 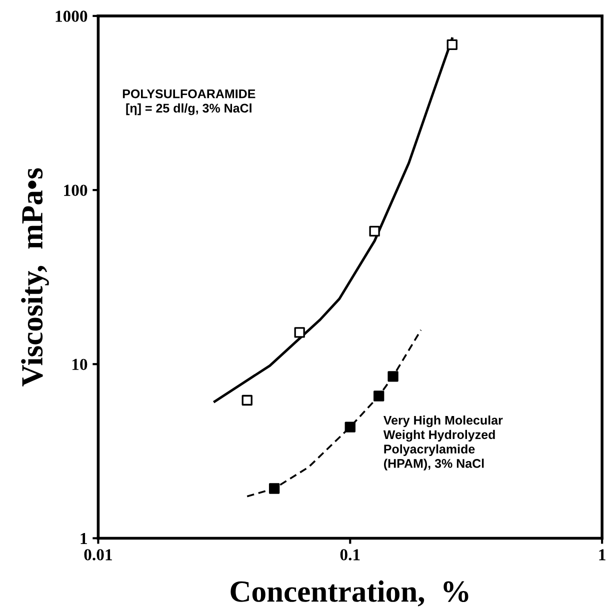 What do you see at coordinates (443, 442) in the screenshot?
I see `annotation: Very High Molecular Weight Hydrolyzed Polyacrylamide (HPAM), 3% NaCl` at bounding box center [443, 442].